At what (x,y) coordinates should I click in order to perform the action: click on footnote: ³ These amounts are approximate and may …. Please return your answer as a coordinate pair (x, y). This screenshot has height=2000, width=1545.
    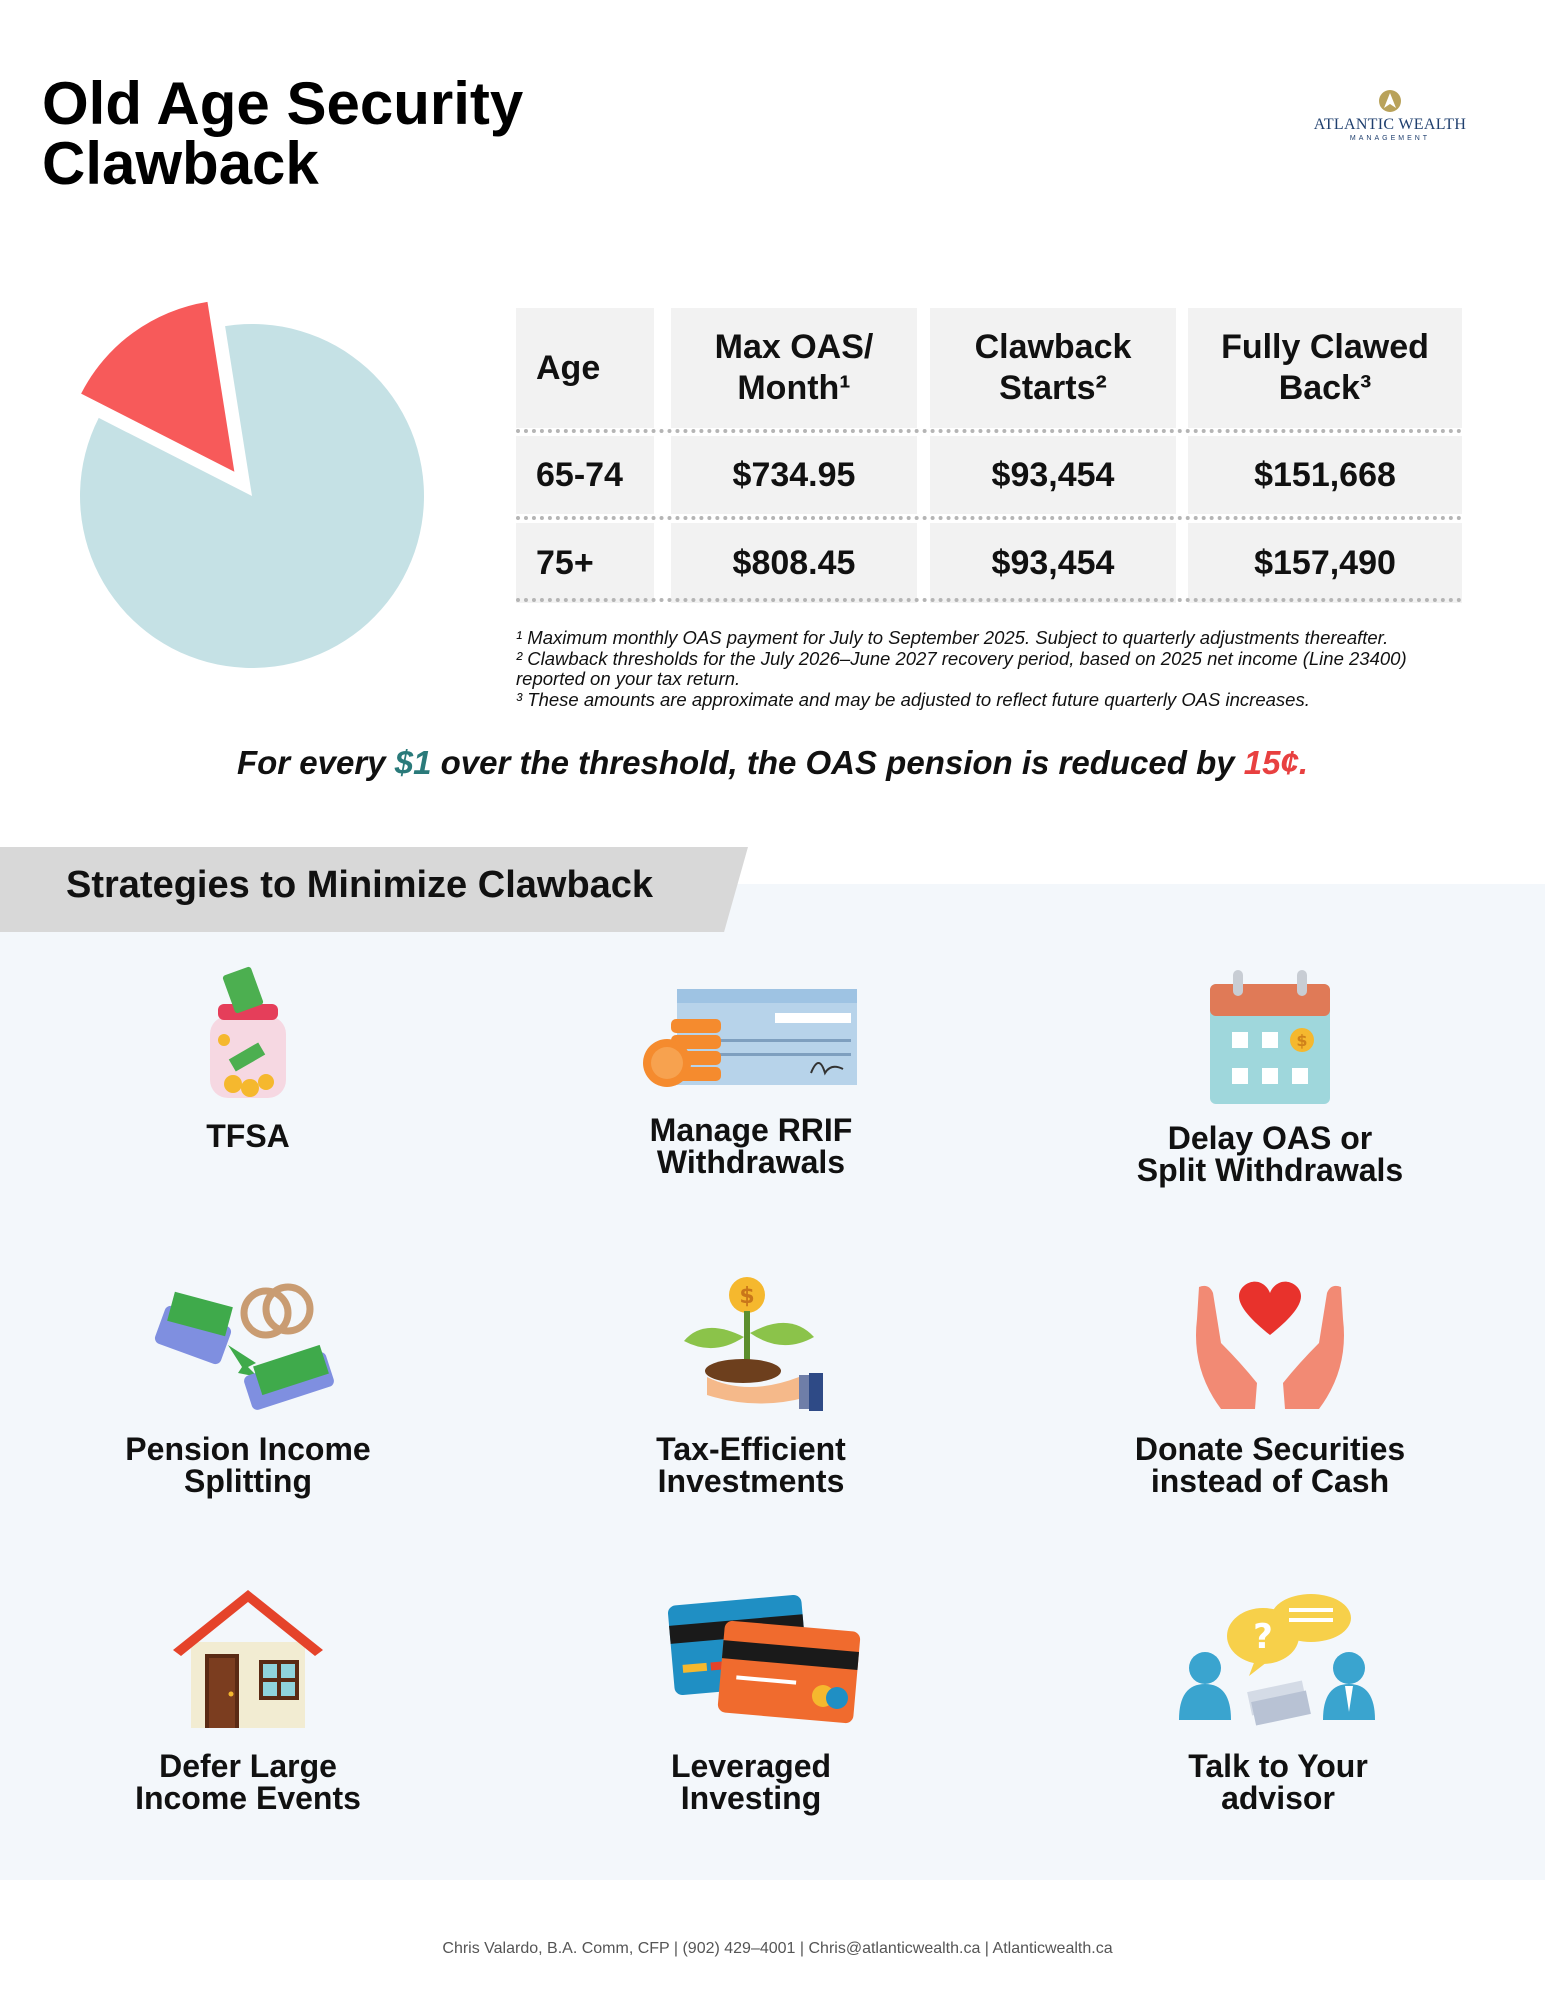
    Looking at the image, I should click on (913, 699).